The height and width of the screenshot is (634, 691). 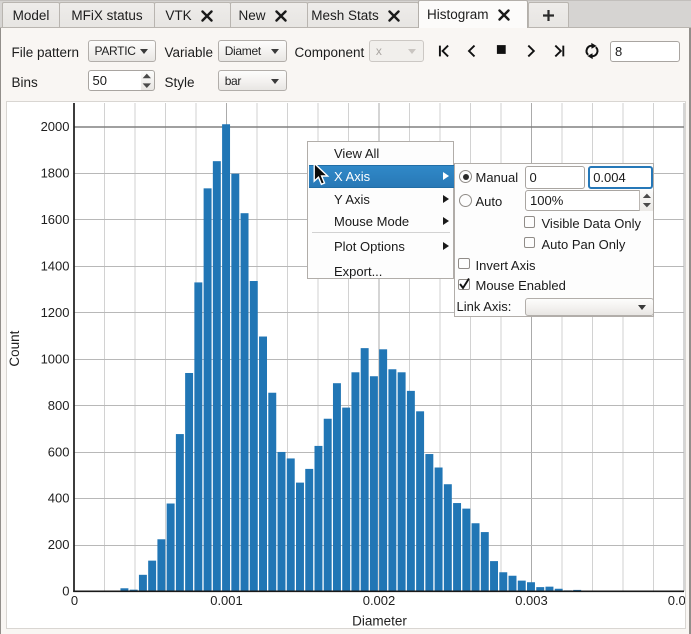 I want to click on svg-text: 1800, so click(x=55, y=173).